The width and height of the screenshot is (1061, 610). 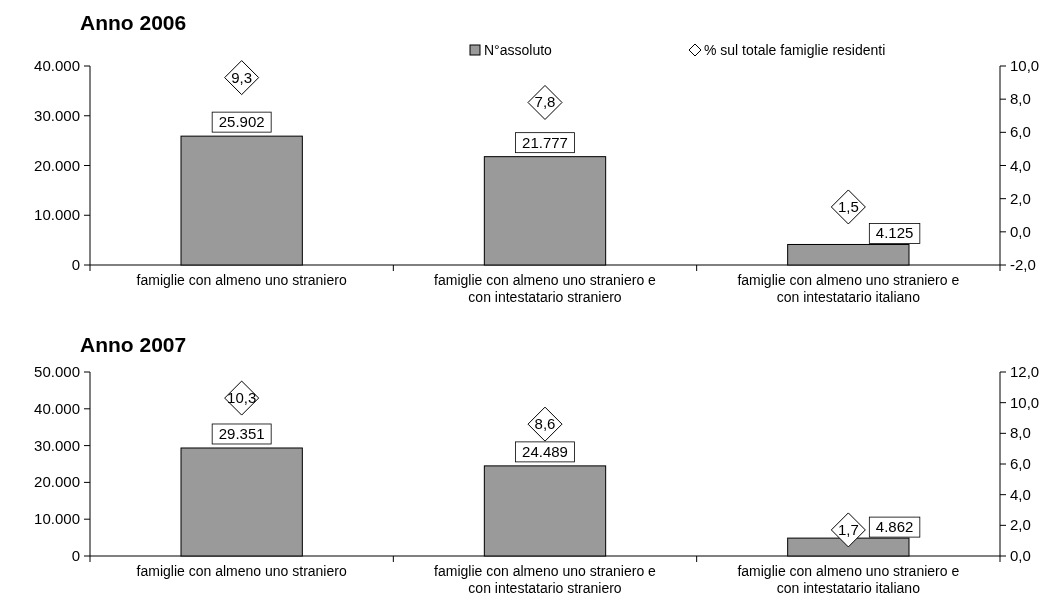 What do you see at coordinates (242, 77) in the screenshot?
I see `data-label: 9,3` at bounding box center [242, 77].